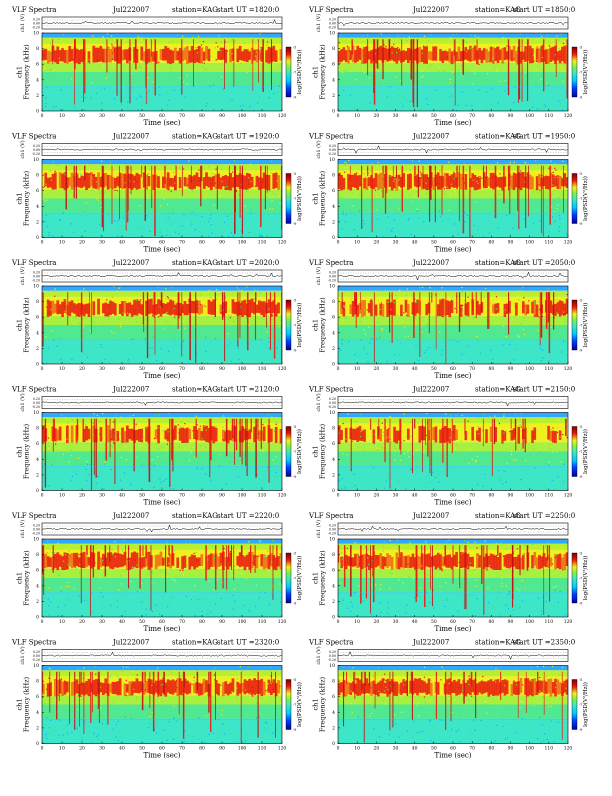 This screenshot has width=612, height=796. What do you see at coordinates (62, 622) in the screenshot?
I see `x-tick-label: 10` at bounding box center [62, 622].